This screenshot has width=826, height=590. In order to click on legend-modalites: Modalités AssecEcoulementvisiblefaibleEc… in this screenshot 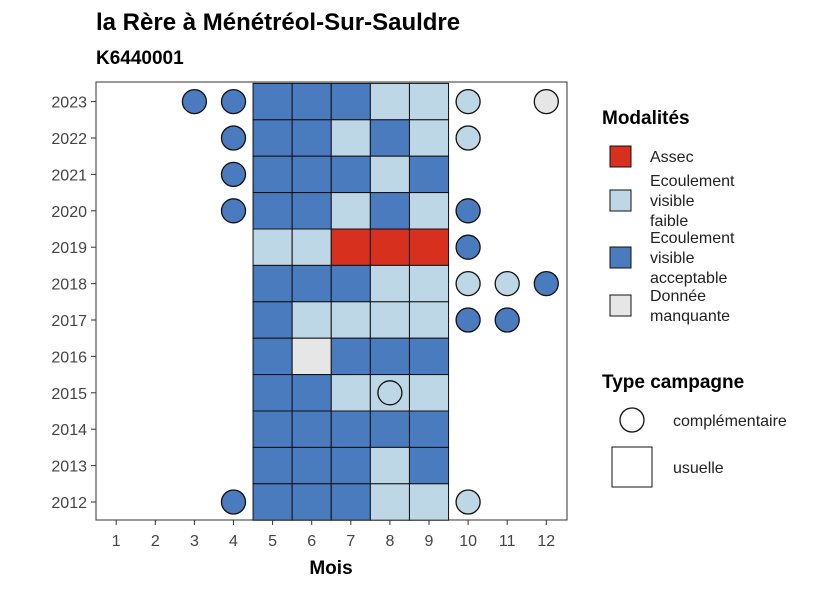, I will do `click(668, 216)`.